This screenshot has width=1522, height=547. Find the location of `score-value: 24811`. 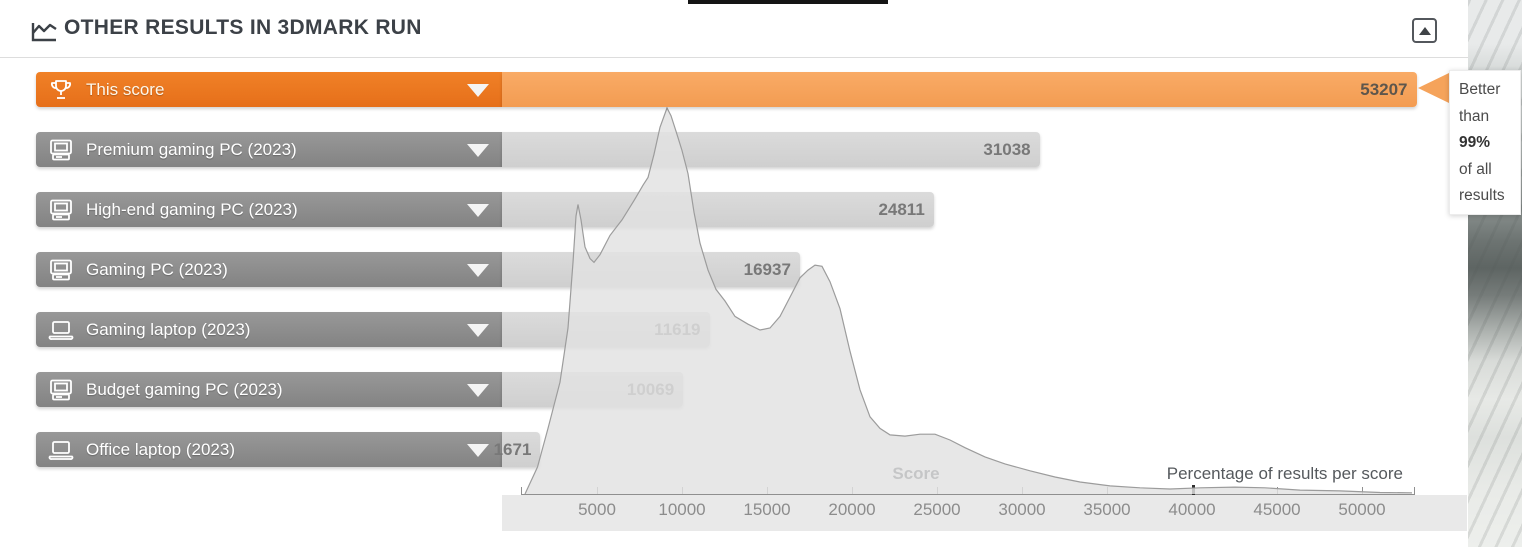

score-value: 24811 is located at coordinates (901, 209).